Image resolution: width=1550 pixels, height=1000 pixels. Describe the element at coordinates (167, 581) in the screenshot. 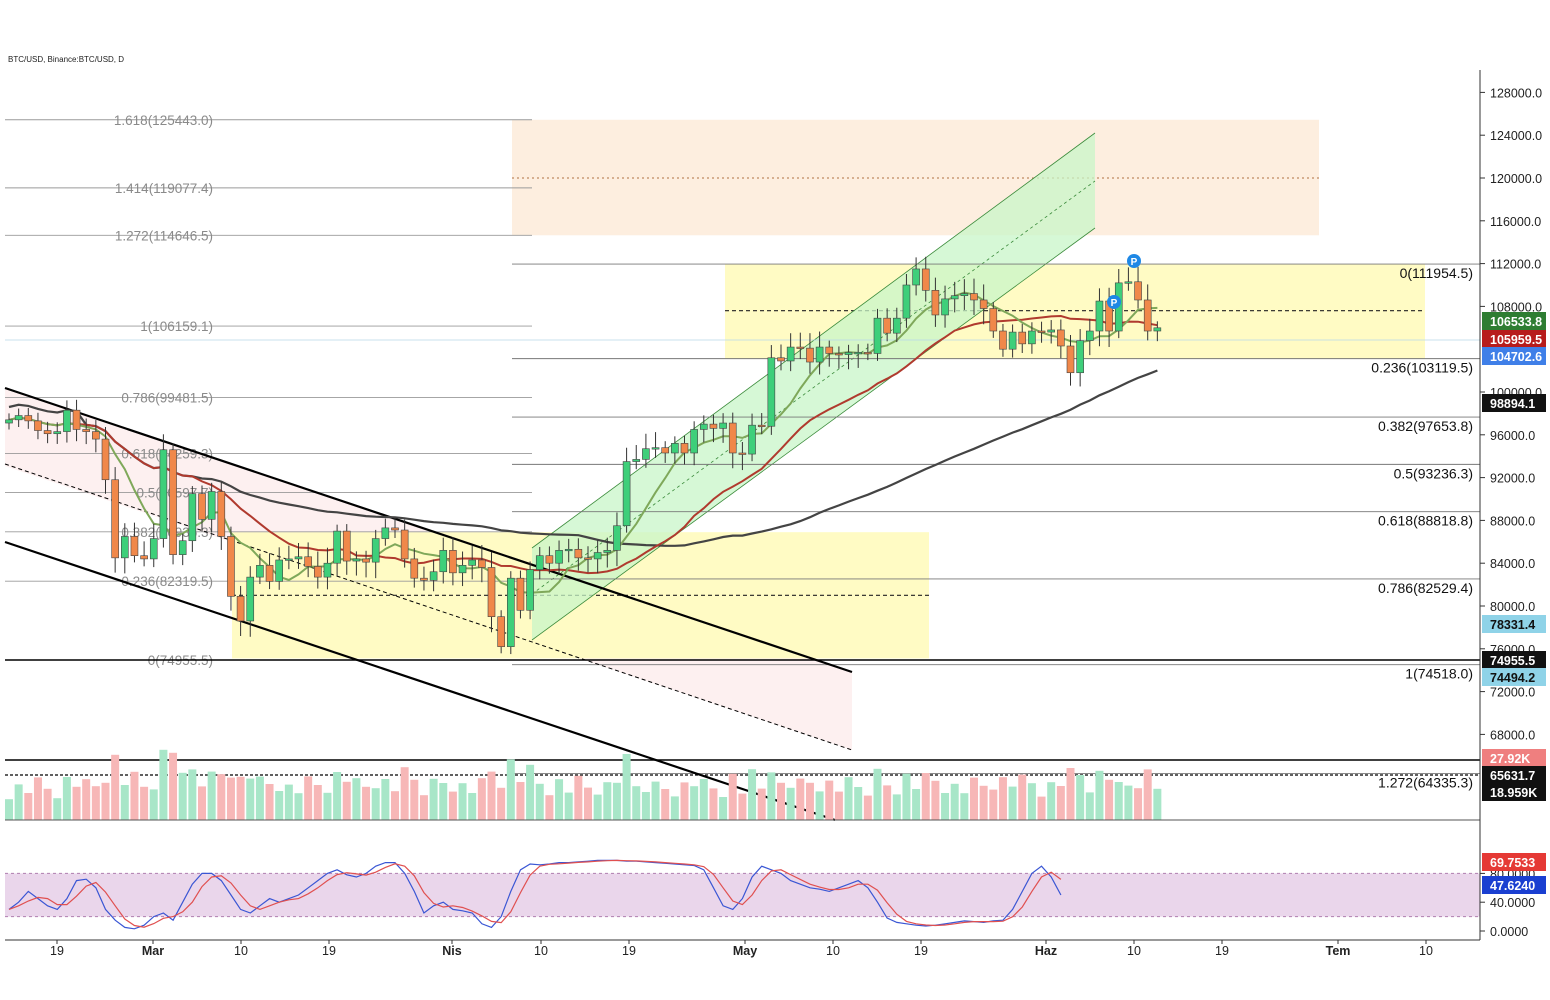

I see `fib-left-label: 0.236(82319.5)` at that location.